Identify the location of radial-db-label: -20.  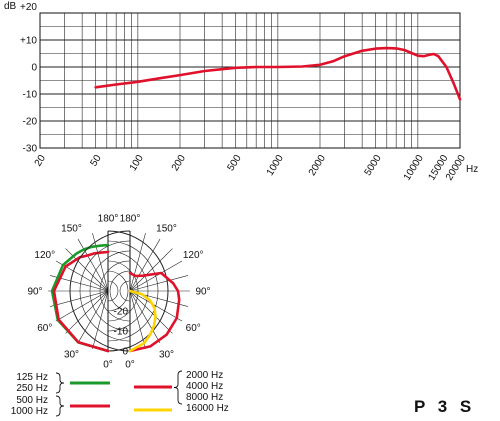
(121, 312).